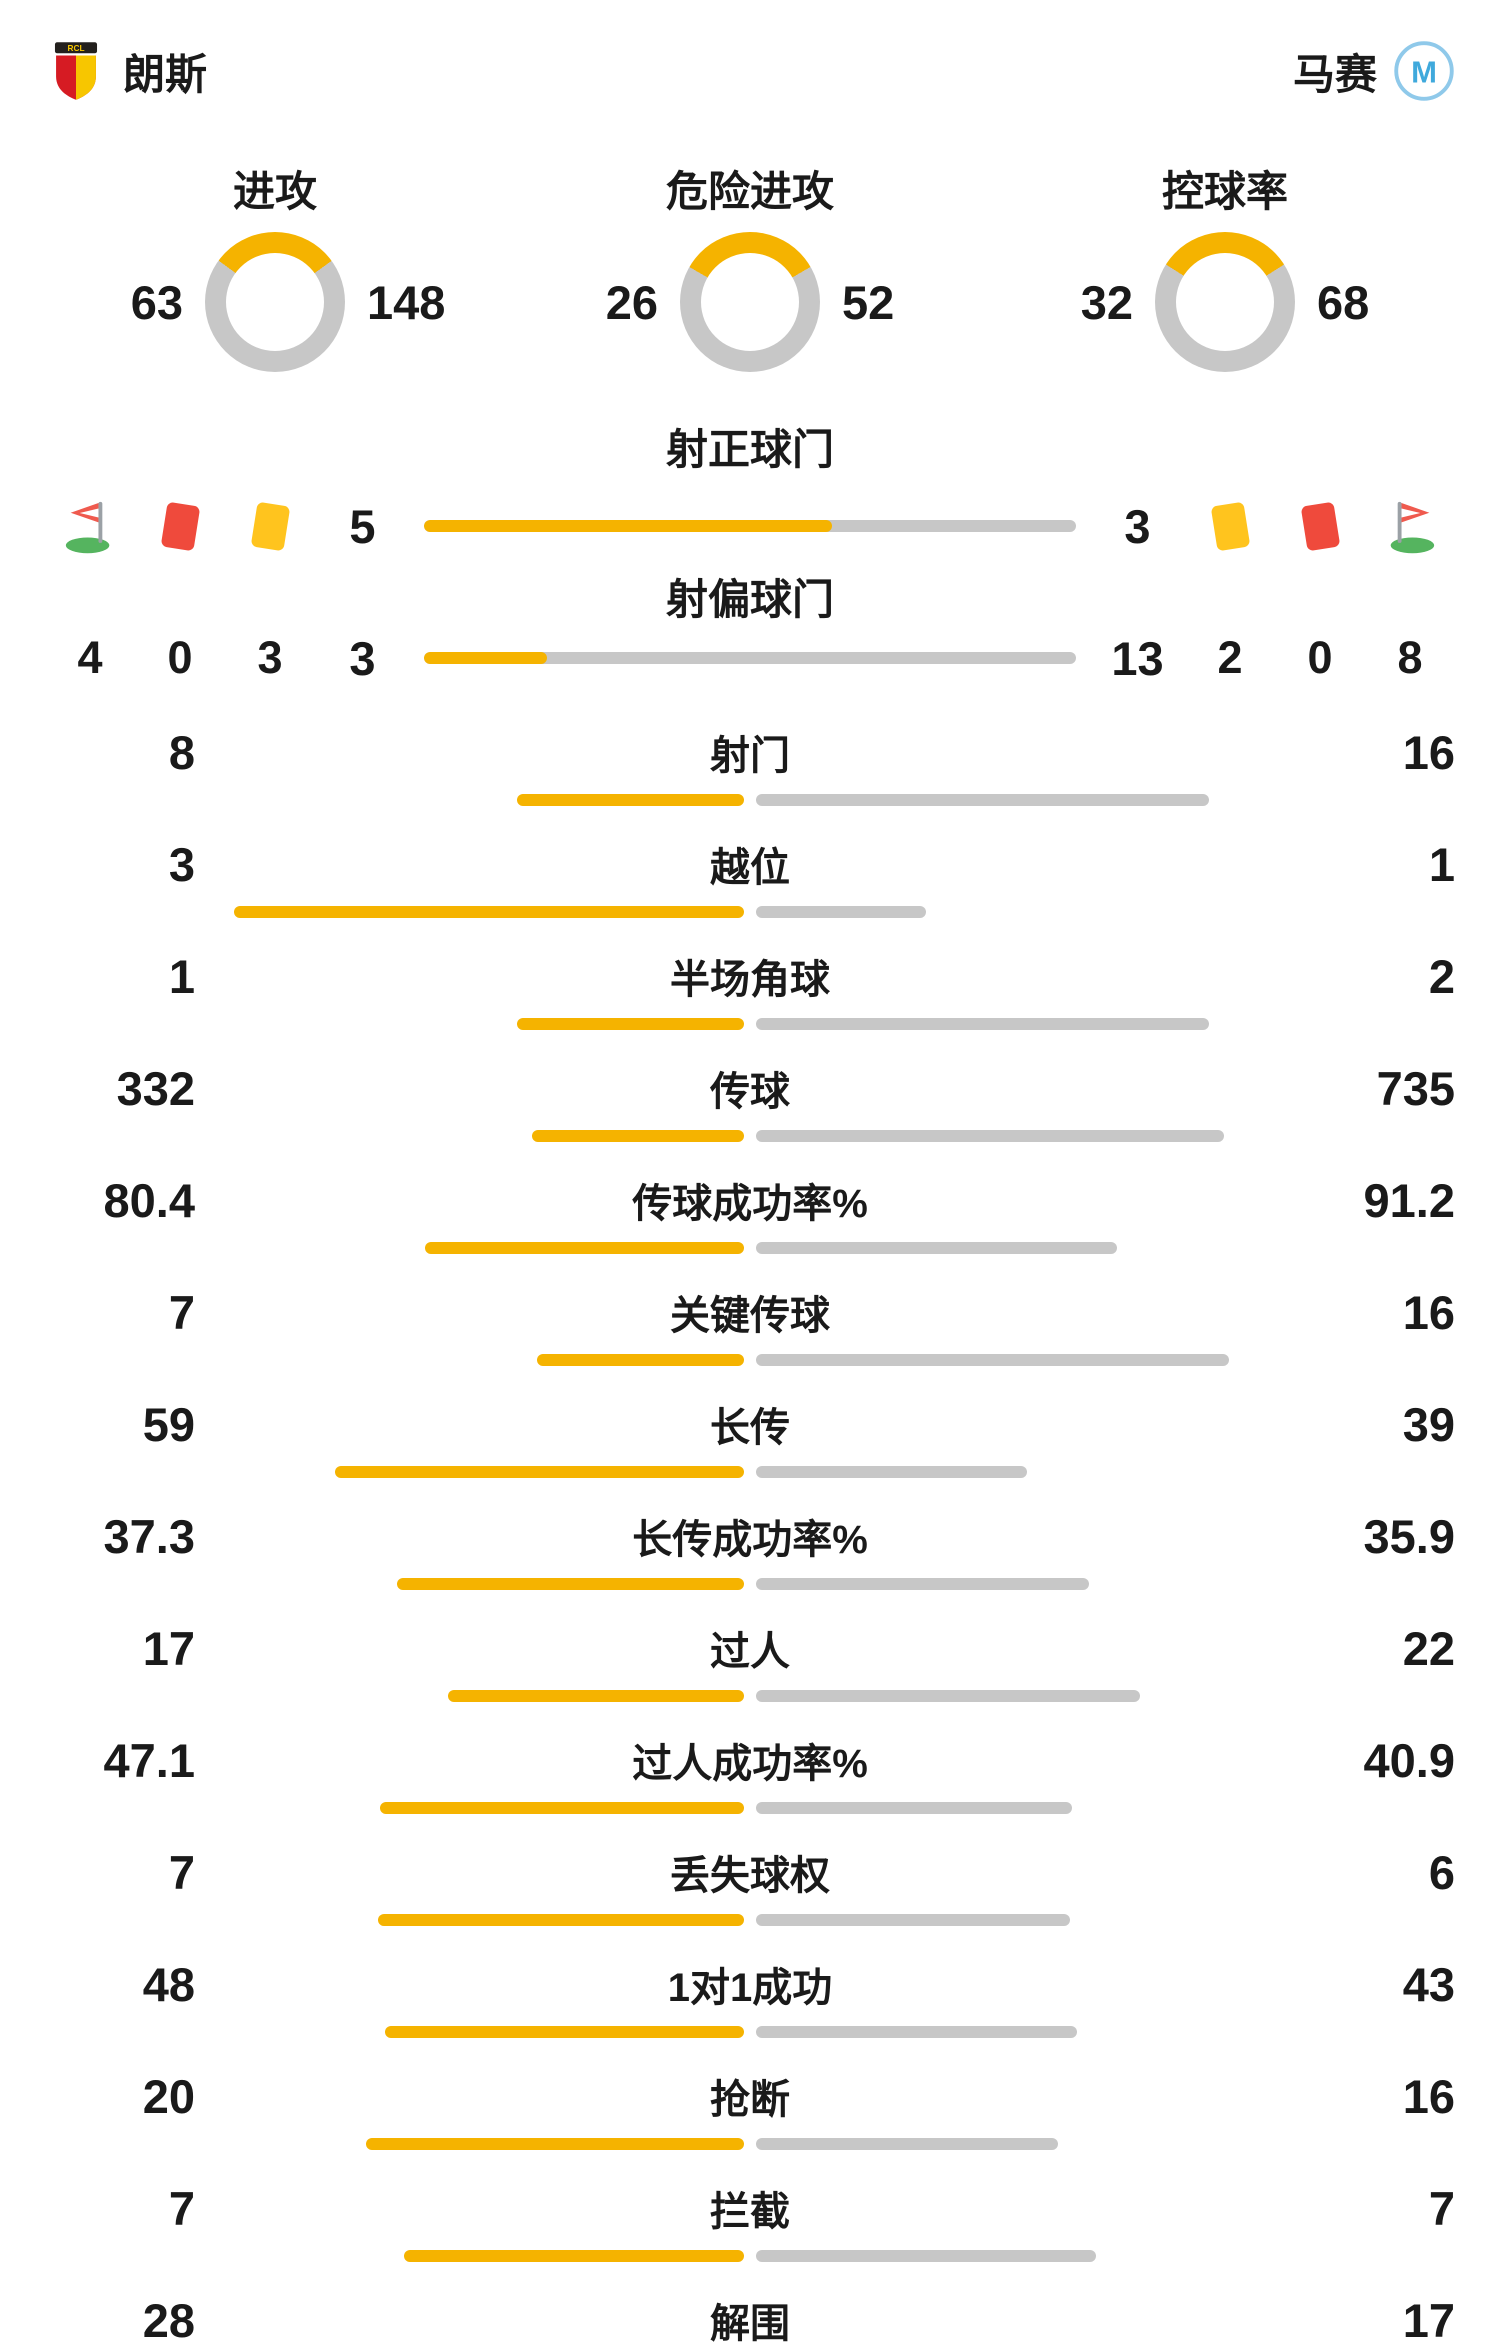 This screenshot has width=1500, height=2350. I want to click on stat-row-14: 28 解围 17, so click(750, 2313).